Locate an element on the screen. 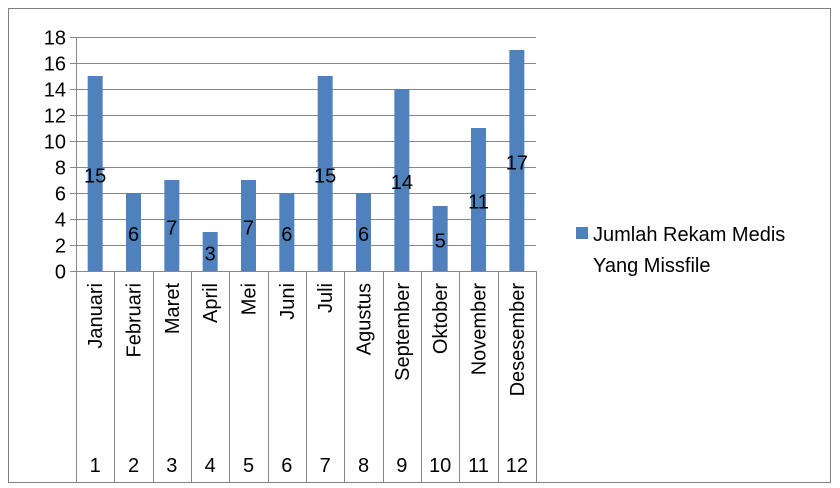 This screenshot has width=840, height=488. bar-september is located at coordinates (402, 180).